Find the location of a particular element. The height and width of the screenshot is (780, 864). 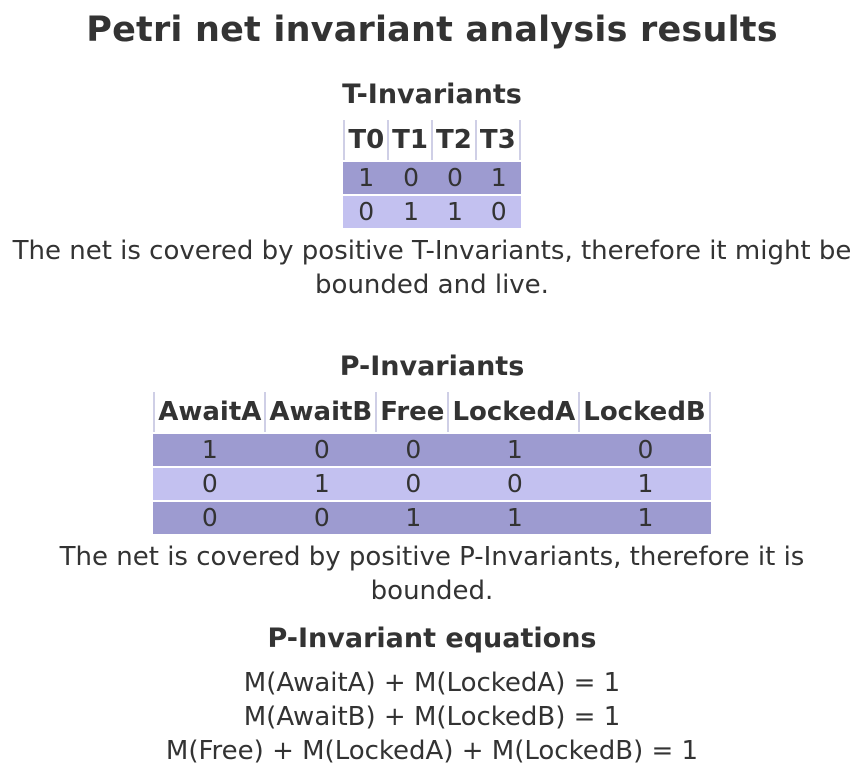

p-invariants-header-row: AwaitA AwaitB Free LockedA LockedB is located at coordinates (432, 412).